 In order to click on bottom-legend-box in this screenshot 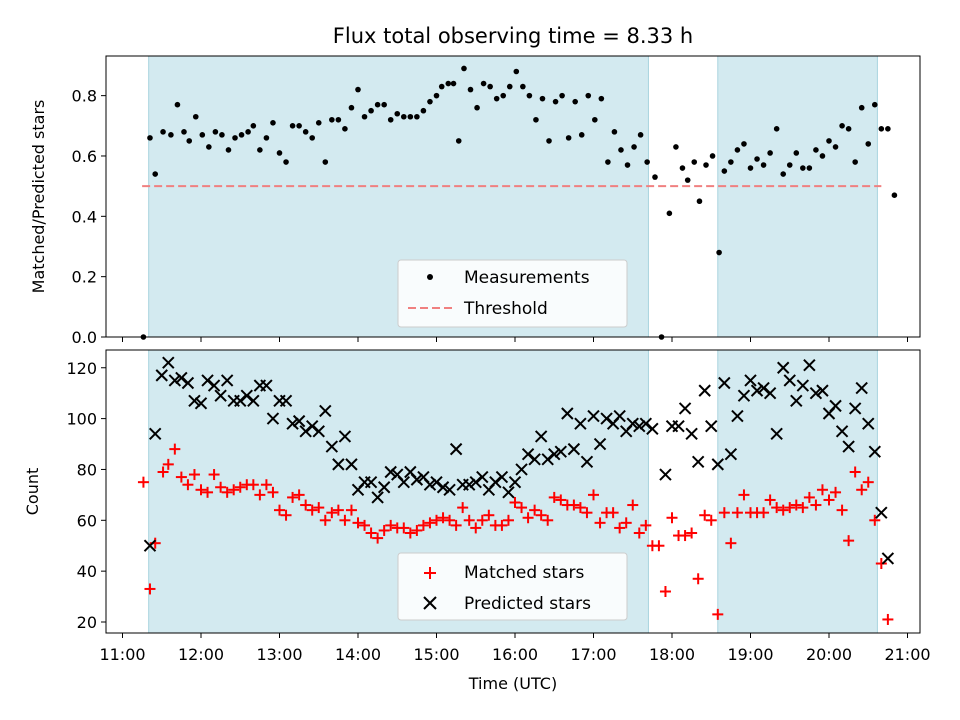, I will do `click(512, 586)`.